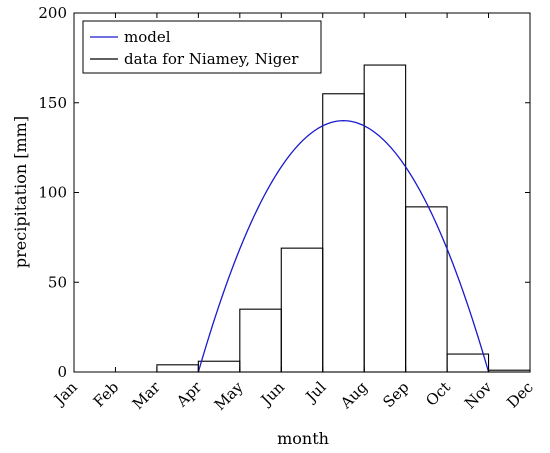  What do you see at coordinates (229, 396) in the screenshot?
I see `x-tick-label-may: May` at bounding box center [229, 396].